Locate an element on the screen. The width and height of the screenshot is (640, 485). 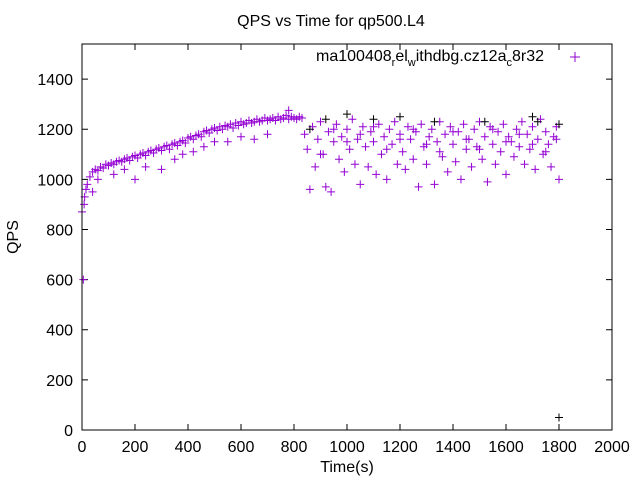
x-tick-label: 800 is located at coordinates (294, 447).